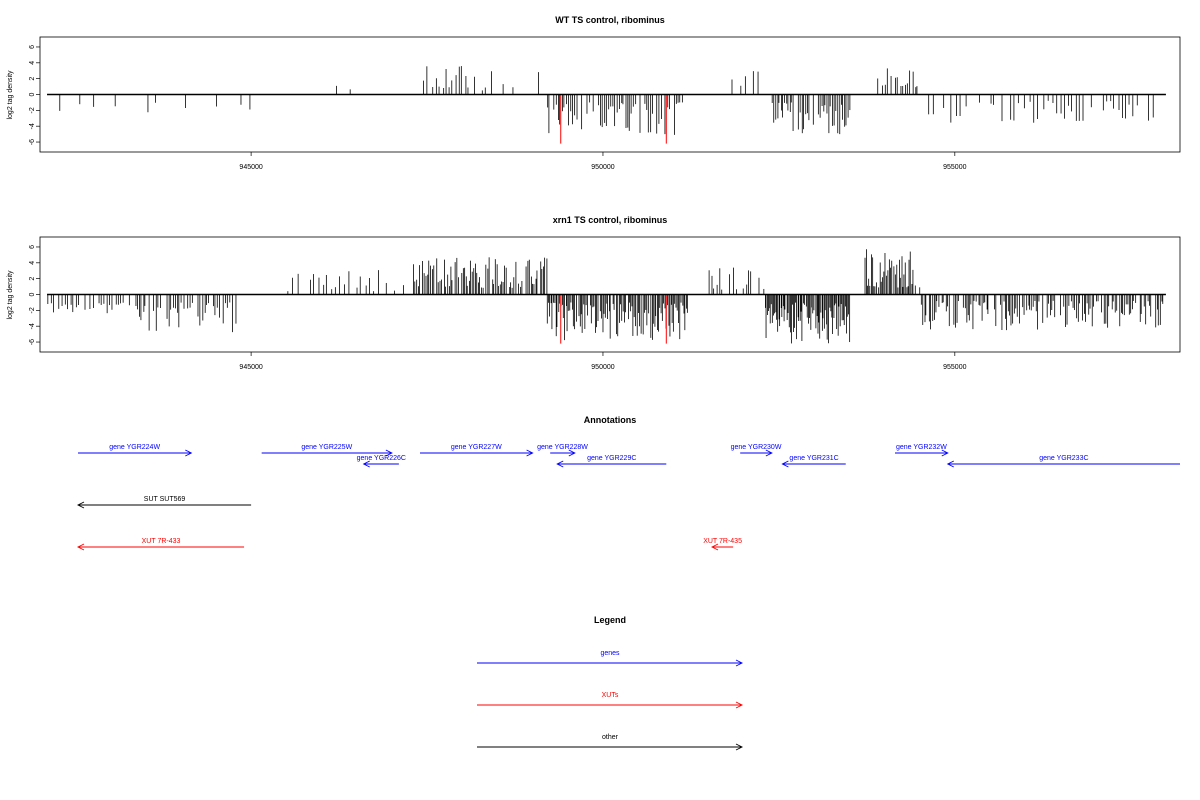 This screenshot has height=800, width=1200. I want to click on annotation-label: gene YGR233C, so click(1063, 458).